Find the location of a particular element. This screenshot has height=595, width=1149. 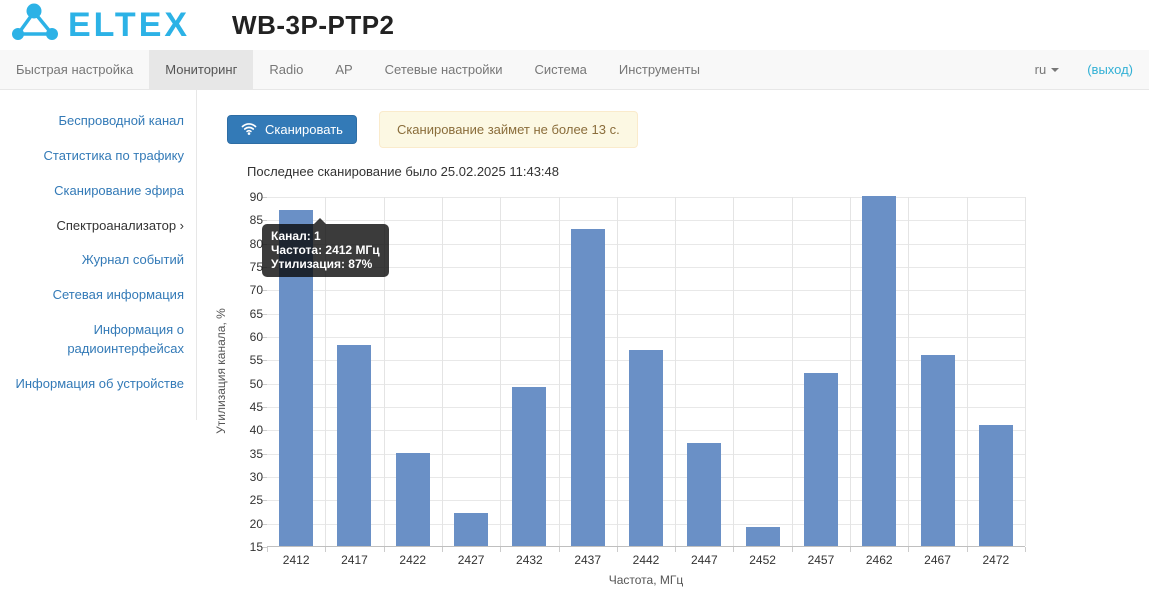

scan-duration-notice: Сканирование займет не более 13 с. is located at coordinates (508, 129).